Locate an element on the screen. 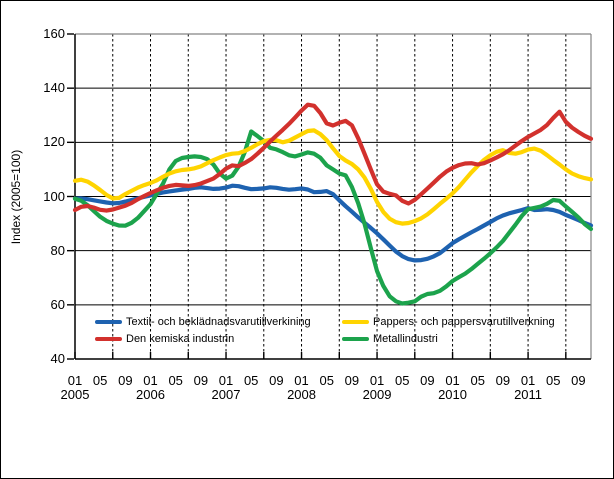 This screenshot has height=479, width=614. legend-item-textil: Textil- och beklädnadsvarutillverkining is located at coordinates (203, 321).